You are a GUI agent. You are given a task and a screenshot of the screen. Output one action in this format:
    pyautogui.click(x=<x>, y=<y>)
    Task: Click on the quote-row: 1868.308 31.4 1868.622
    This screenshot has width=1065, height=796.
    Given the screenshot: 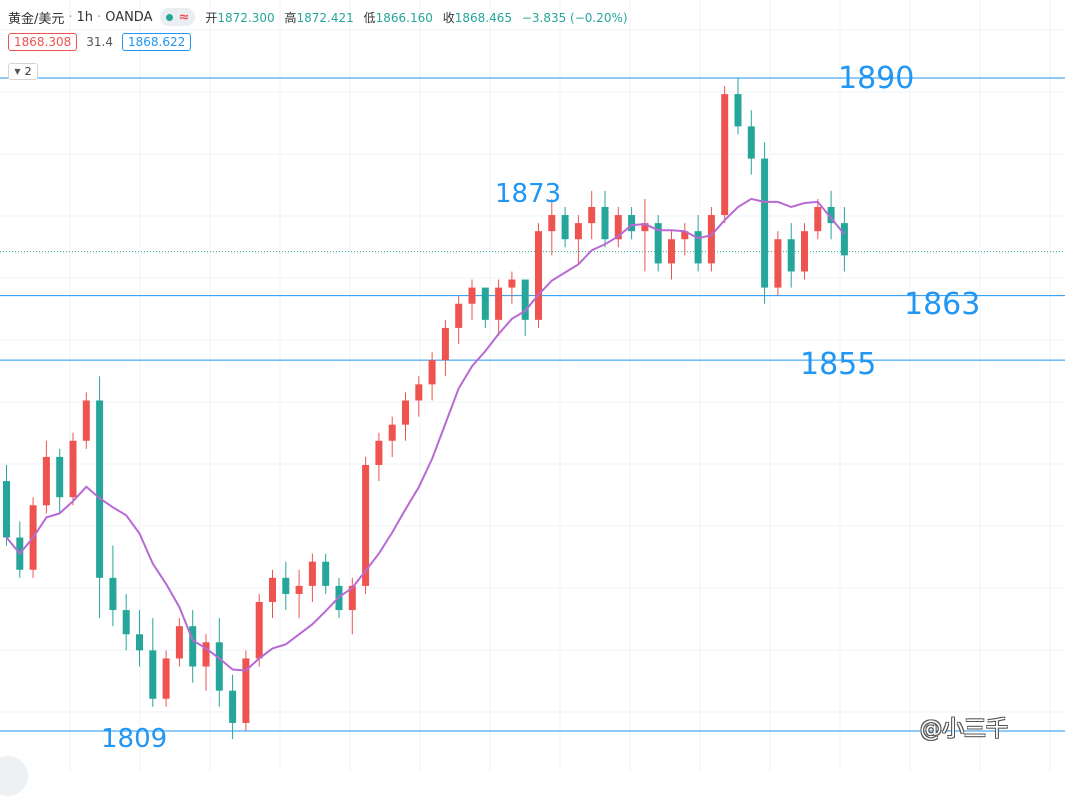 What is the action you would take?
    pyautogui.click(x=100, y=42)
    